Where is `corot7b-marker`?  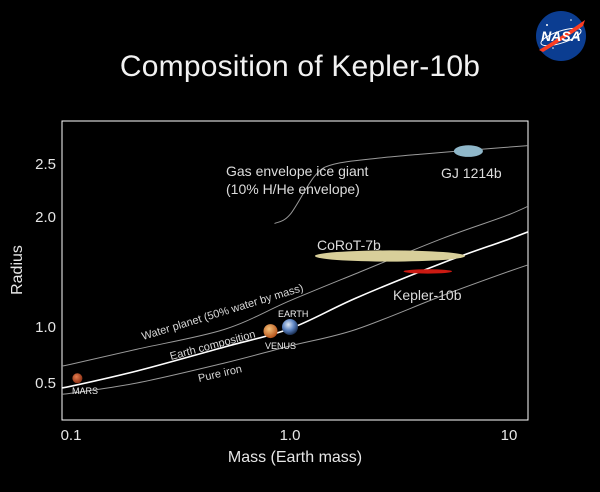
corot7b-marker is located at coordinates (390, 256).